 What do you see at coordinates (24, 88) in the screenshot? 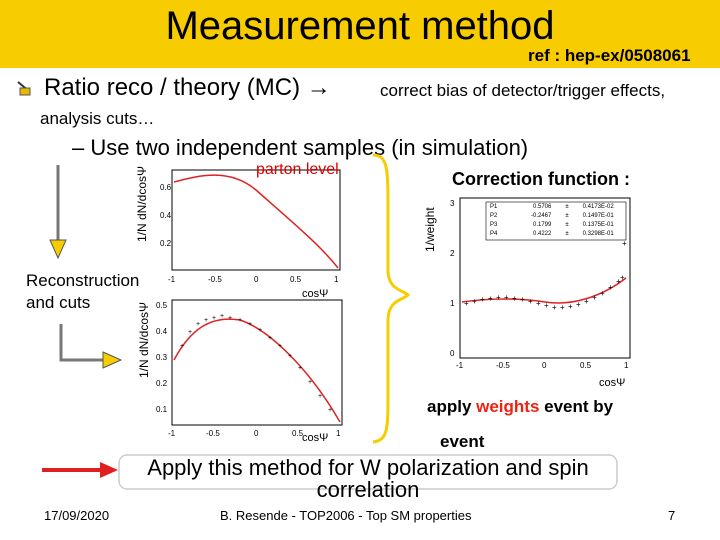
I see `bullet-icon` at bounding box center [24, 88].